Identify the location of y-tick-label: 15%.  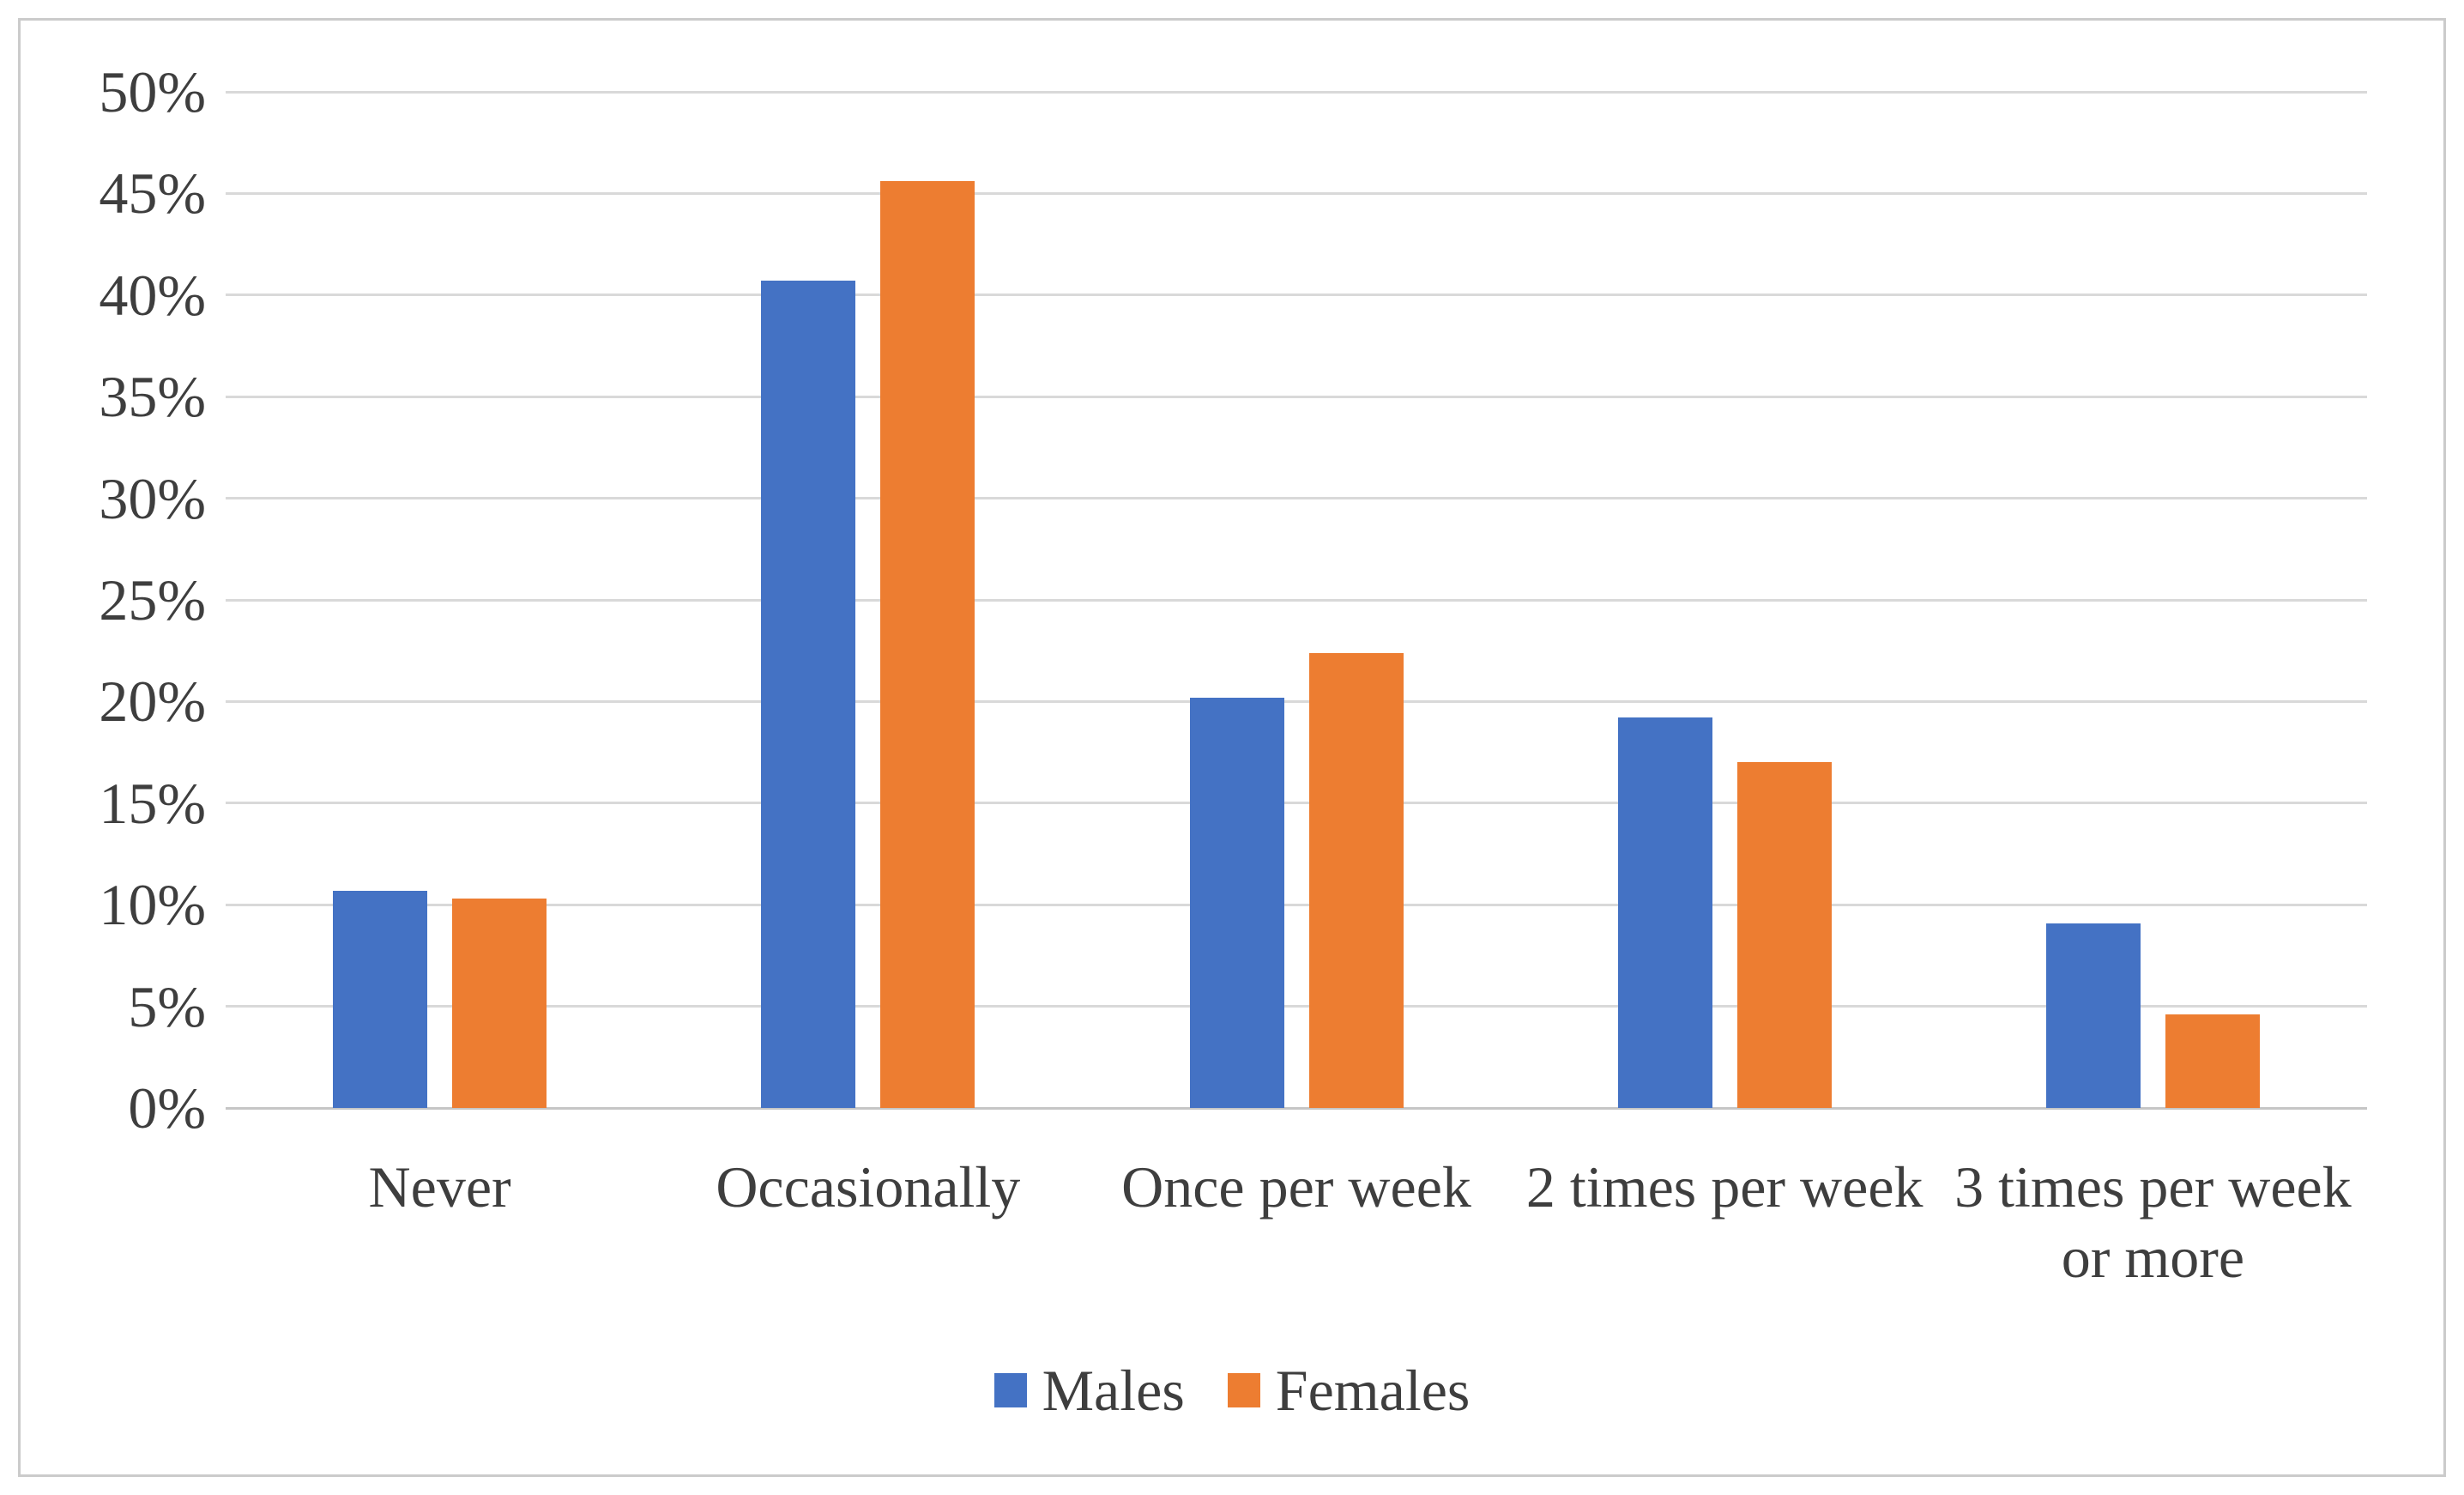
(152, 803).